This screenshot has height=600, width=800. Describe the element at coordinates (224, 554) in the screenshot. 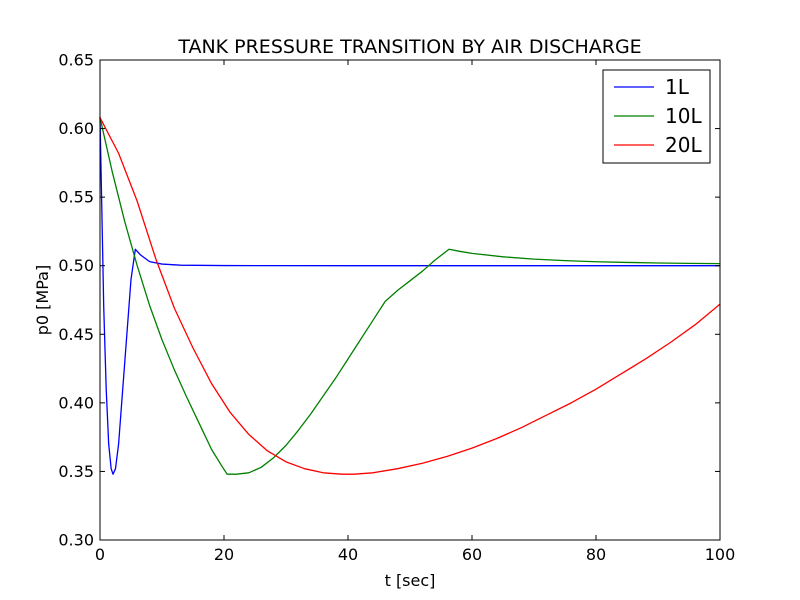

I see `x-tick-label: 20` at that location.